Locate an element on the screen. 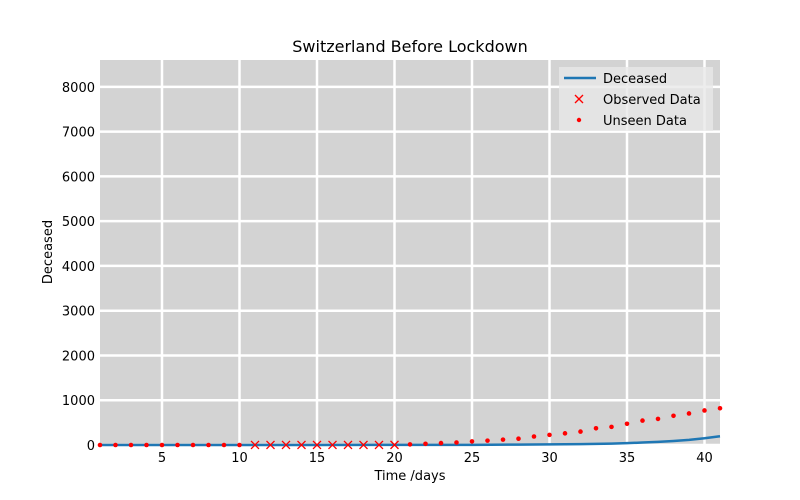 This screenshot has width=800, height=500. y-tick-label: 7000 is located at coordinates (78, 133).